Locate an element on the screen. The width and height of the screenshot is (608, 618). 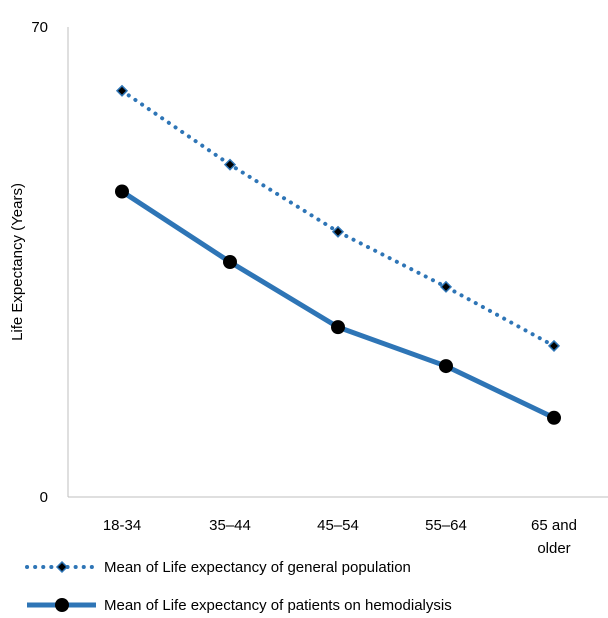
y-tick-label-max: 70 is located at coordinates (39, 27).